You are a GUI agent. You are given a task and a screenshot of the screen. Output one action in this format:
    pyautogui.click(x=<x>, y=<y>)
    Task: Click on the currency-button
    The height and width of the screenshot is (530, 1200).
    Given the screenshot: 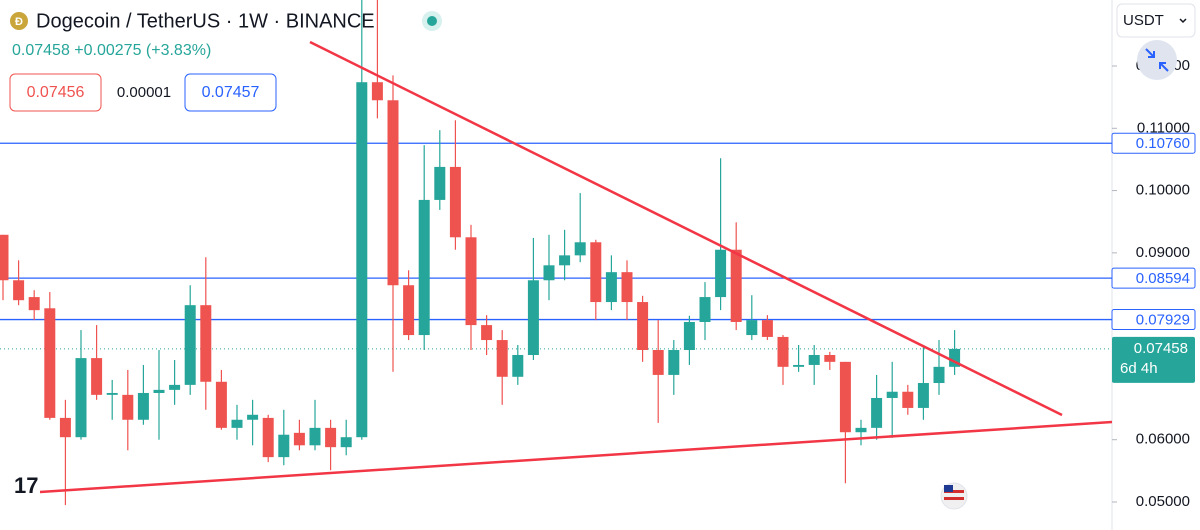 What is the action you would take?
    pyautogui.click(x=1156, y=20)
    